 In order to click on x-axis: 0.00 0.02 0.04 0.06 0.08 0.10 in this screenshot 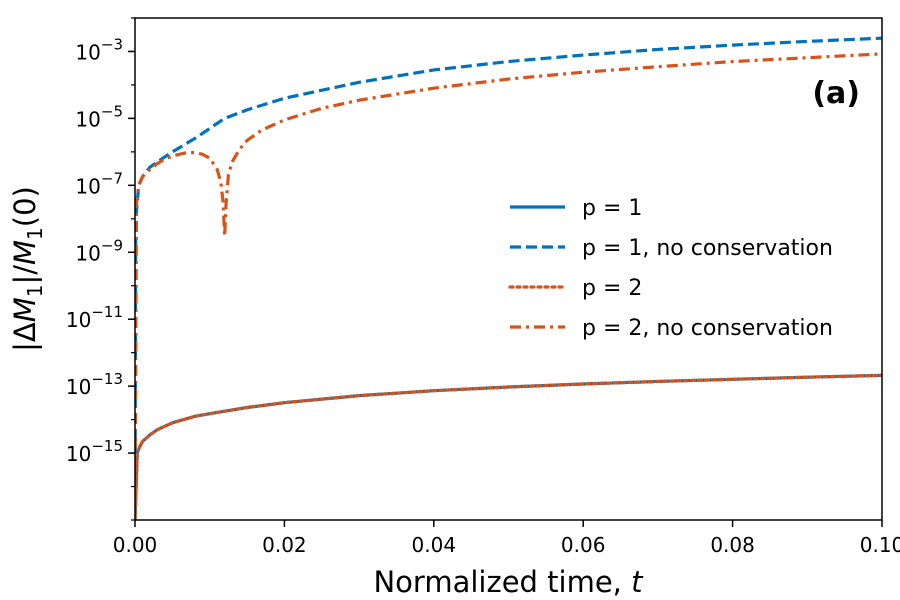, I will do `click(506, 538)`.